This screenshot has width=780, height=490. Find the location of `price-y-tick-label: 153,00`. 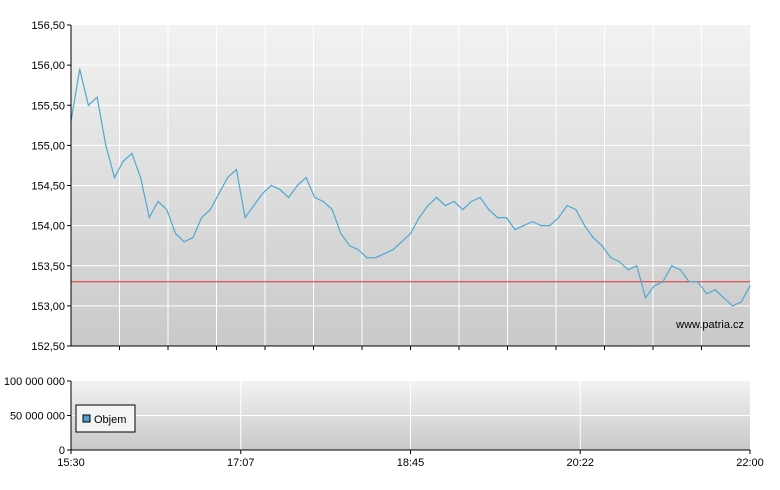

price-y-tick-label: 153,00 is located at coordinates (48, 307).